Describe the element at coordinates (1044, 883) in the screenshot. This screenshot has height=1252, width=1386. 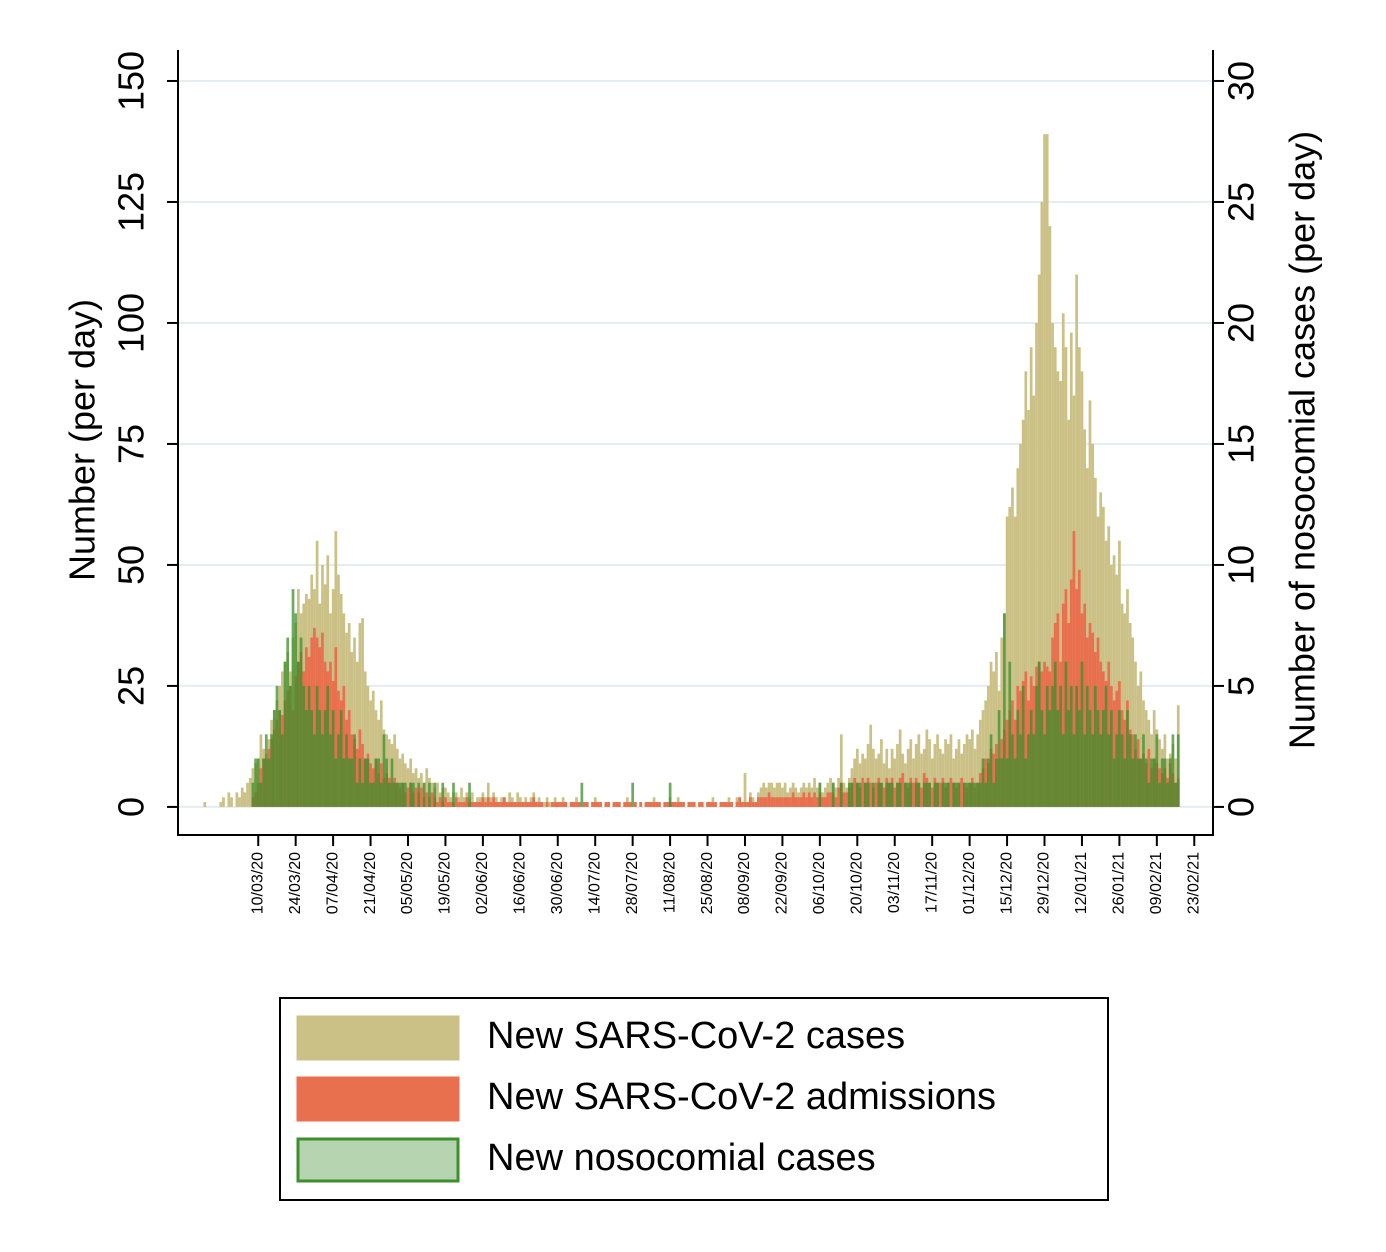
I see `x-tick-label: 29/12/20` at that location.